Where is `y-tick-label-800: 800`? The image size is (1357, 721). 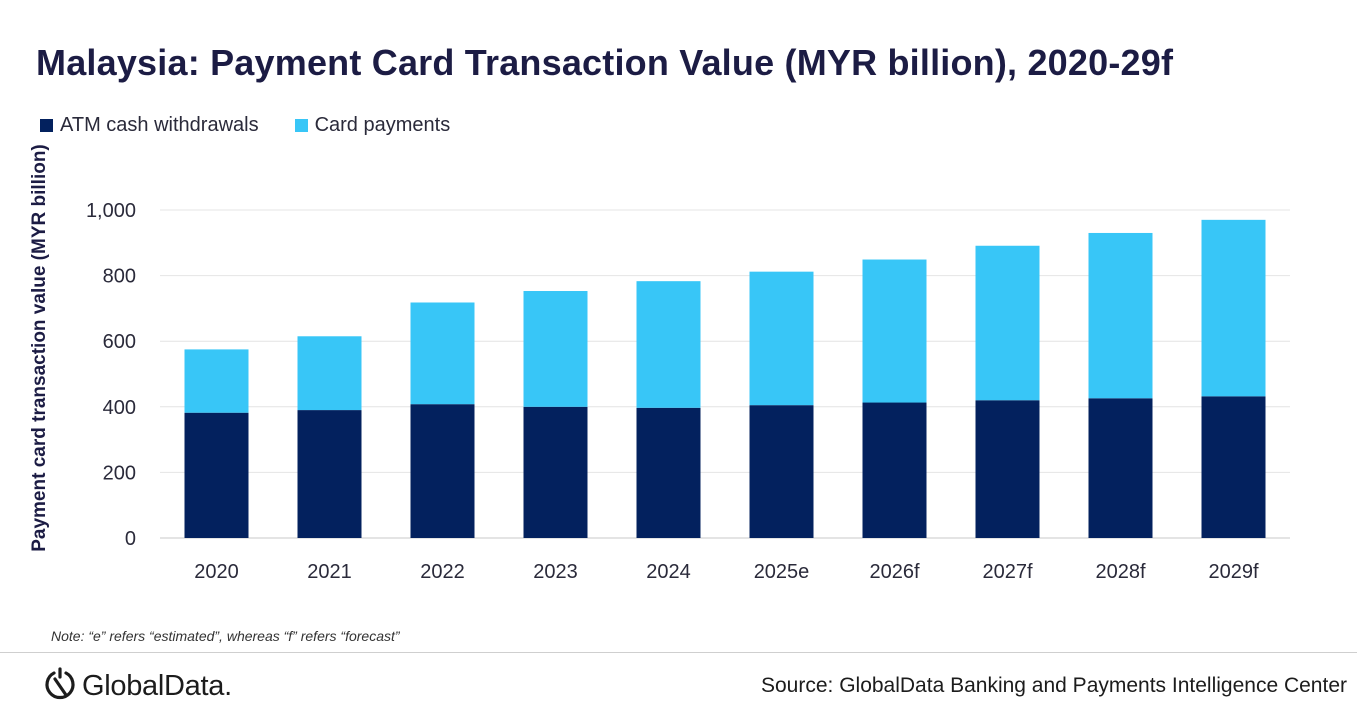 y-tick-label-800: 800 is located at coordinates (119, 277).